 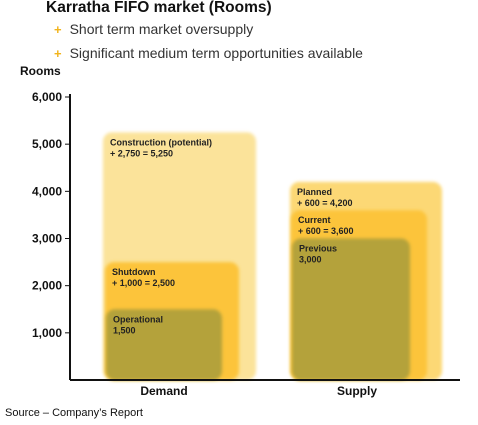 I want to click on bar-operational, so click(x=164, y=344).